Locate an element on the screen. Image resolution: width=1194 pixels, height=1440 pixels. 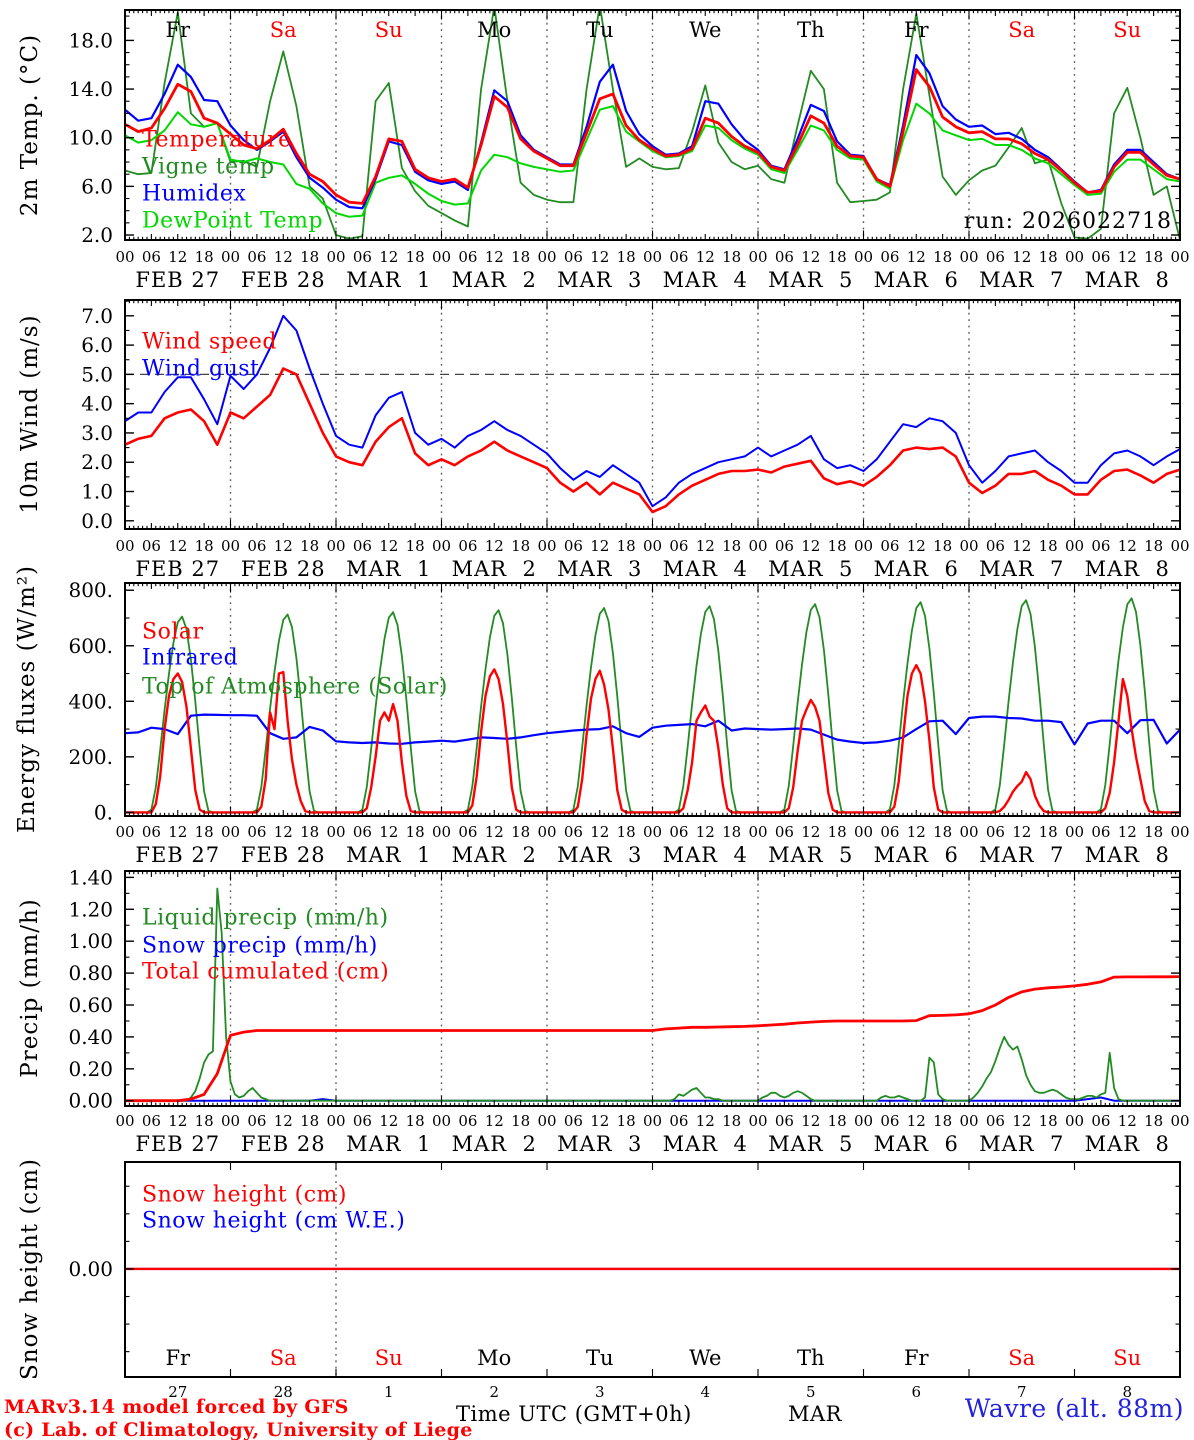
svg-text: 0.20 is located at coordinates (90, 1069).